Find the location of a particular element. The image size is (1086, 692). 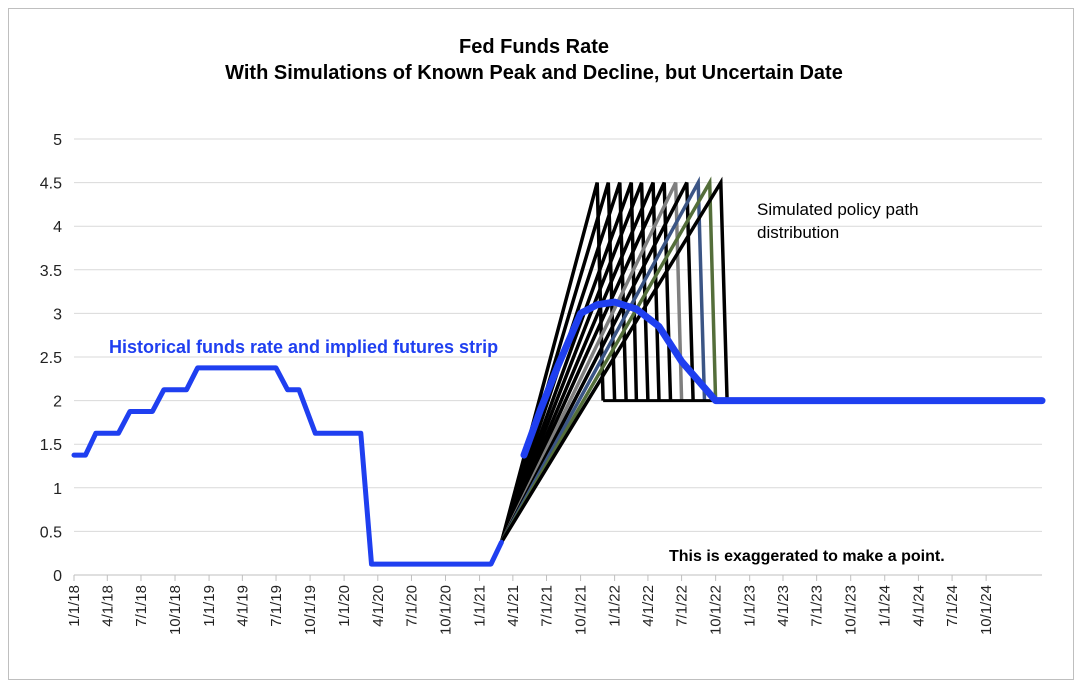

x-tick-label: 1/1/21 is located at coordinates (480, 606).